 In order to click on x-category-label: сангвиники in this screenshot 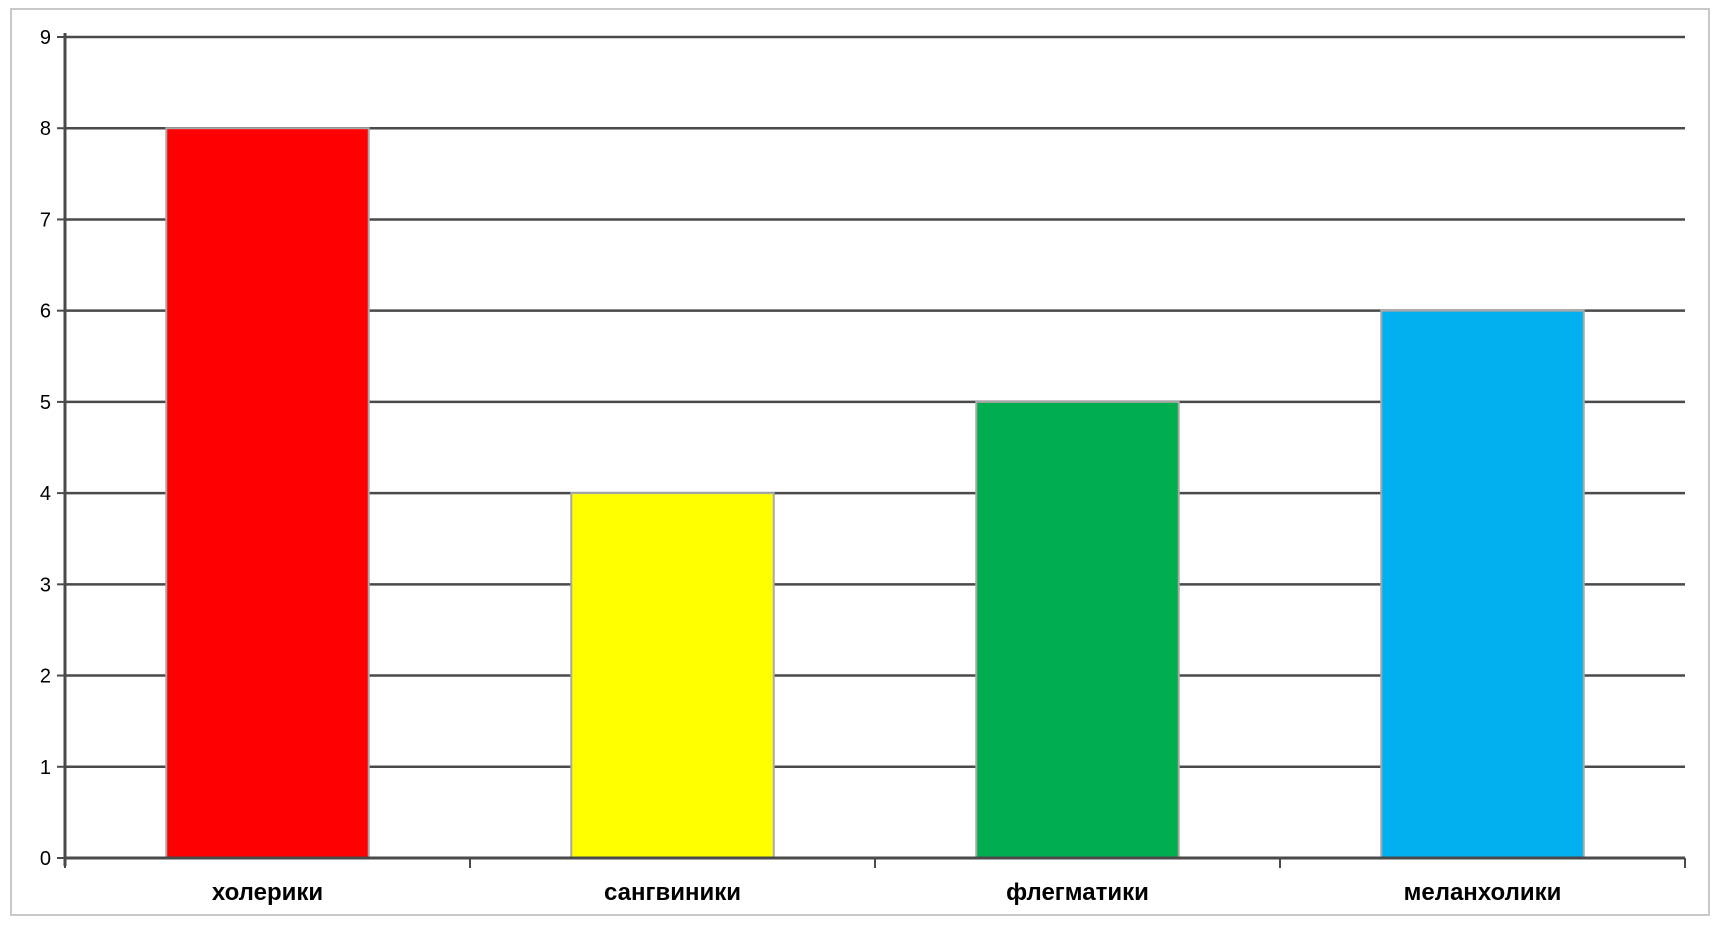, I will do `click(672, 892)`.